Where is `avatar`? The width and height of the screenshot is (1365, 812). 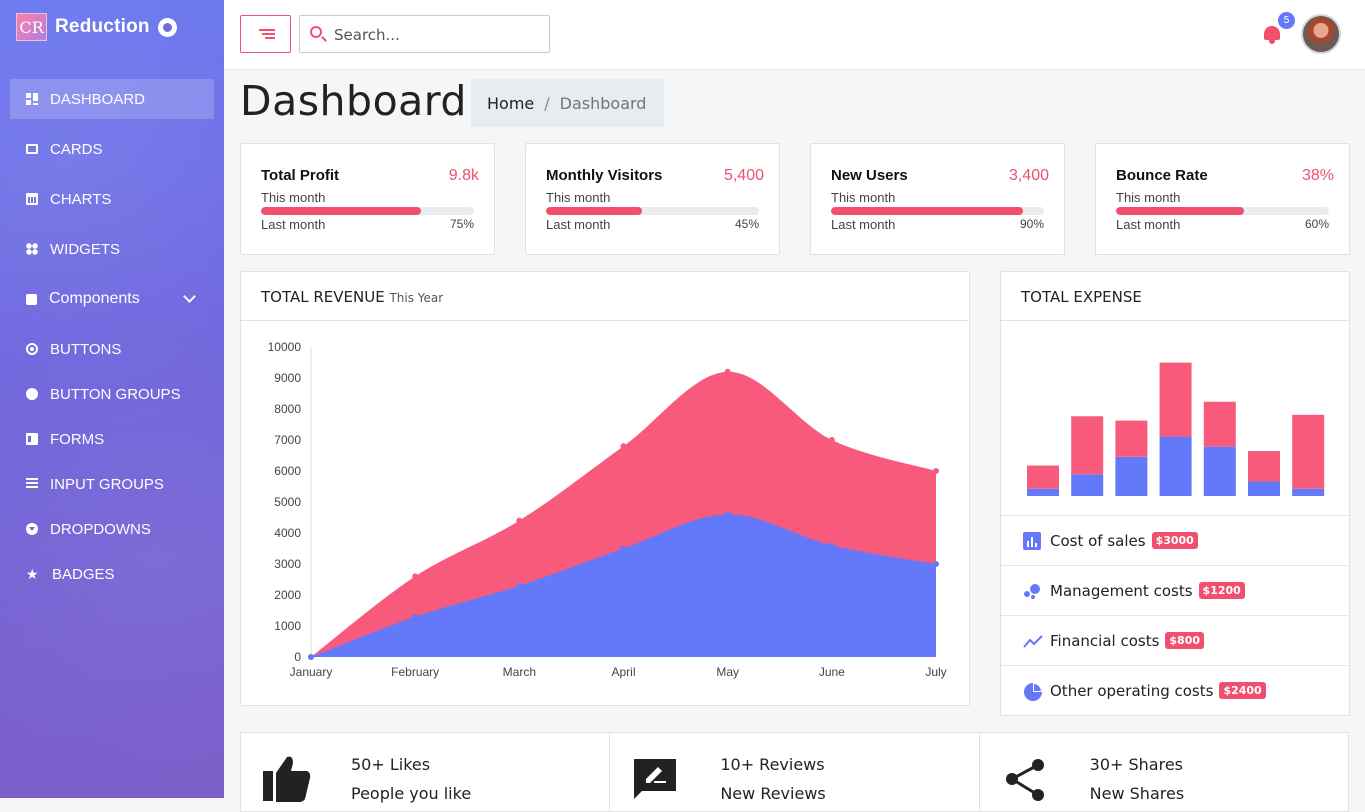
avatar is located at coordinates (1321, 34).